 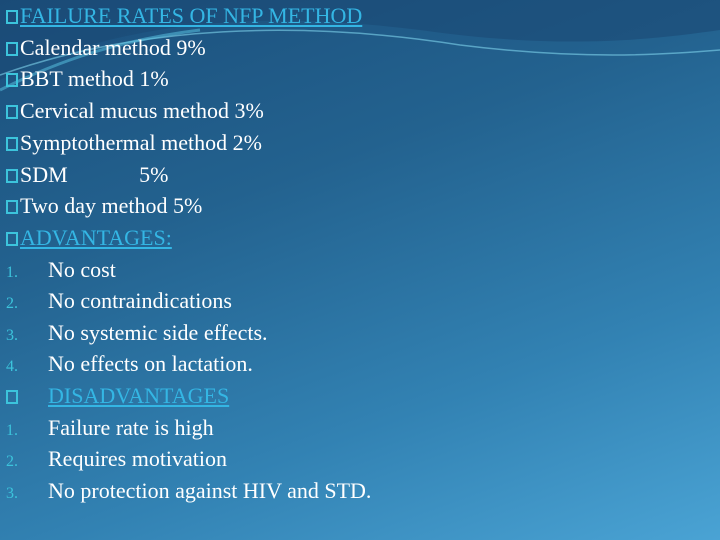 I want to click on advantage-text: No systemic side effects., so click(x=158, y=332).